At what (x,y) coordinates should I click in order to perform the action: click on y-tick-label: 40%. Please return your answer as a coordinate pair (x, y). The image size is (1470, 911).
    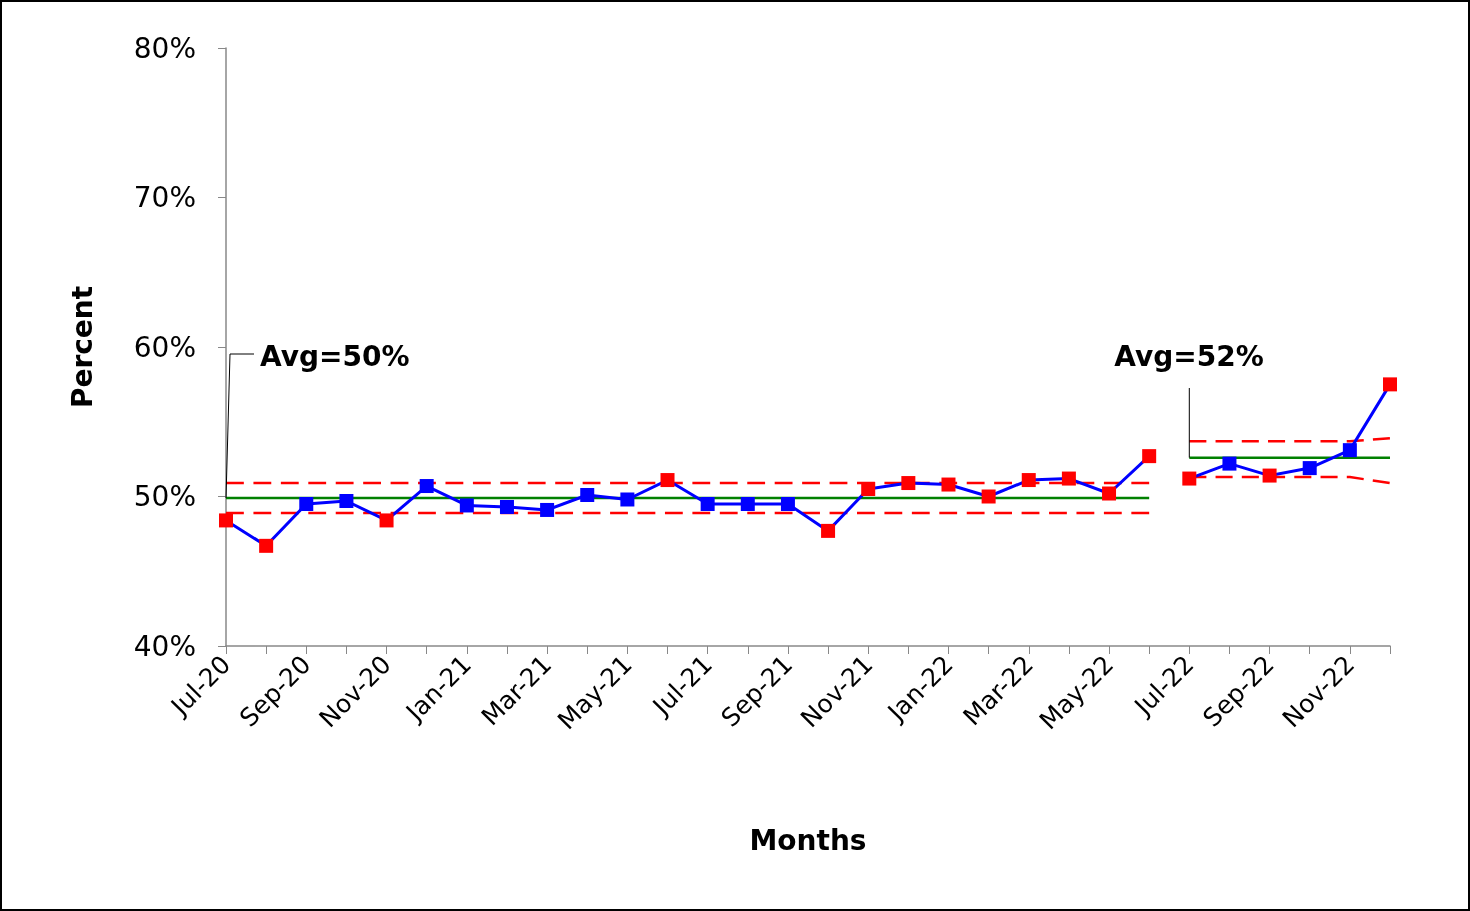
    Looking at the image, I should click on (164, 646).